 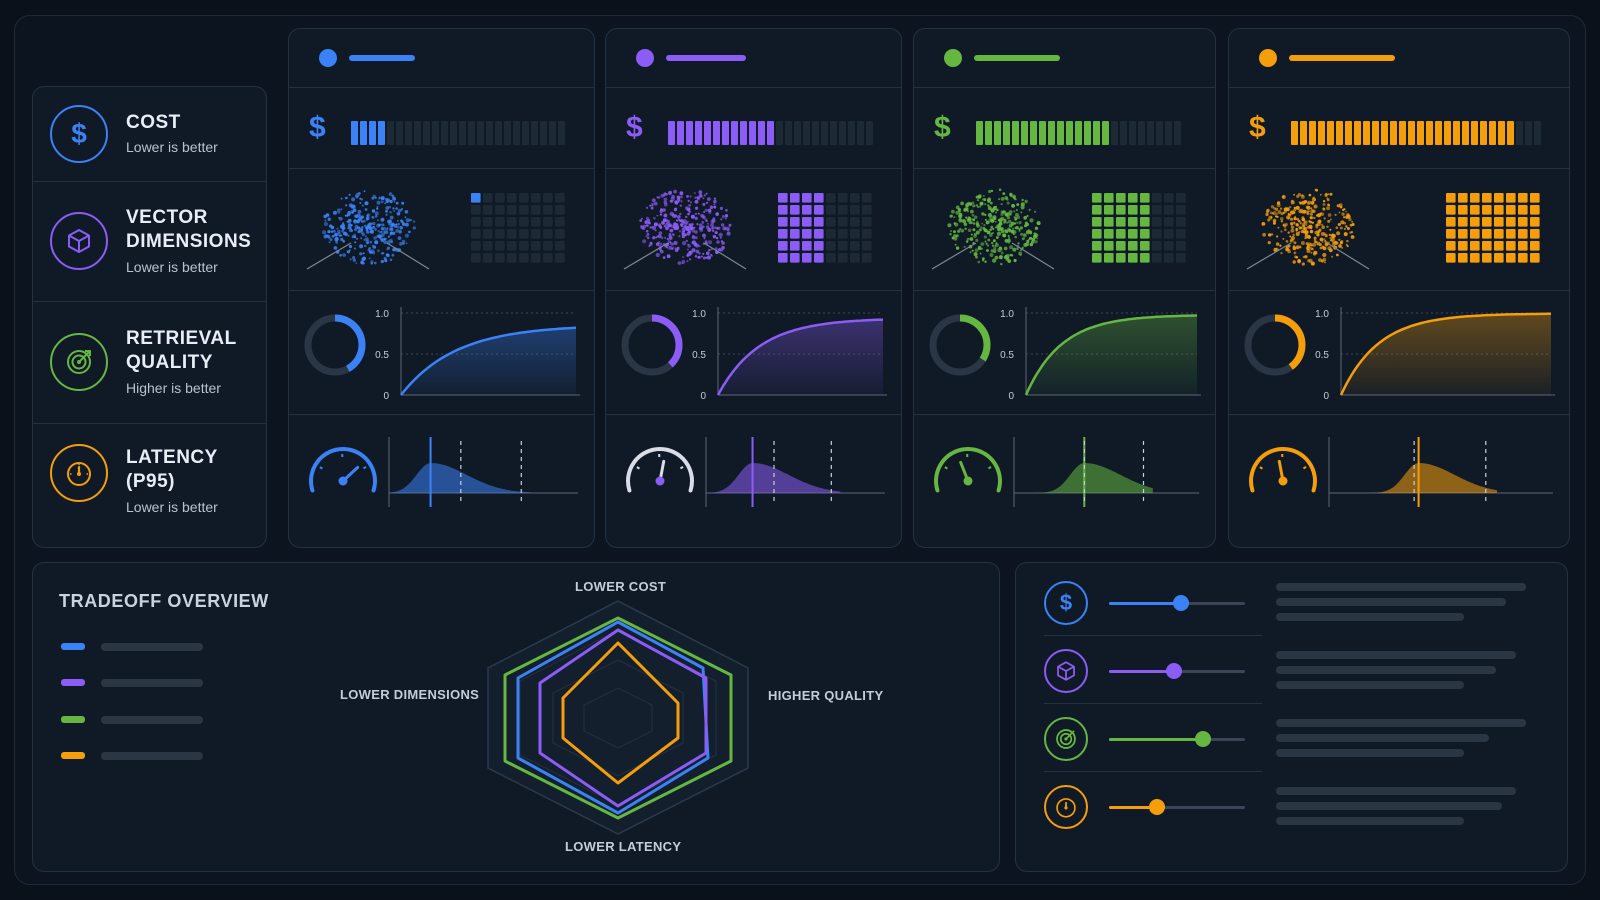 What do you see at coordinates (441, 230) in the screenshot?
I see `dimensions-cell` at bounding box center [441, 230].